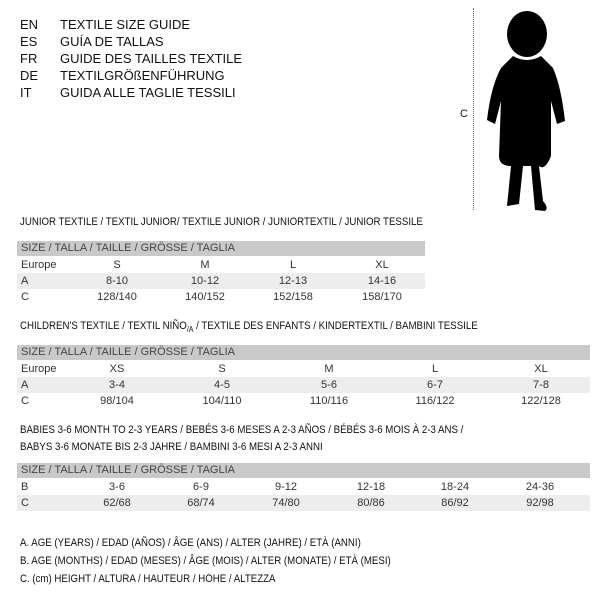 This screenshot has height=600, width=600. Describe the element at coordinates (293, 281) in the screenshot. I see `table-cell: 12-13` at that location.